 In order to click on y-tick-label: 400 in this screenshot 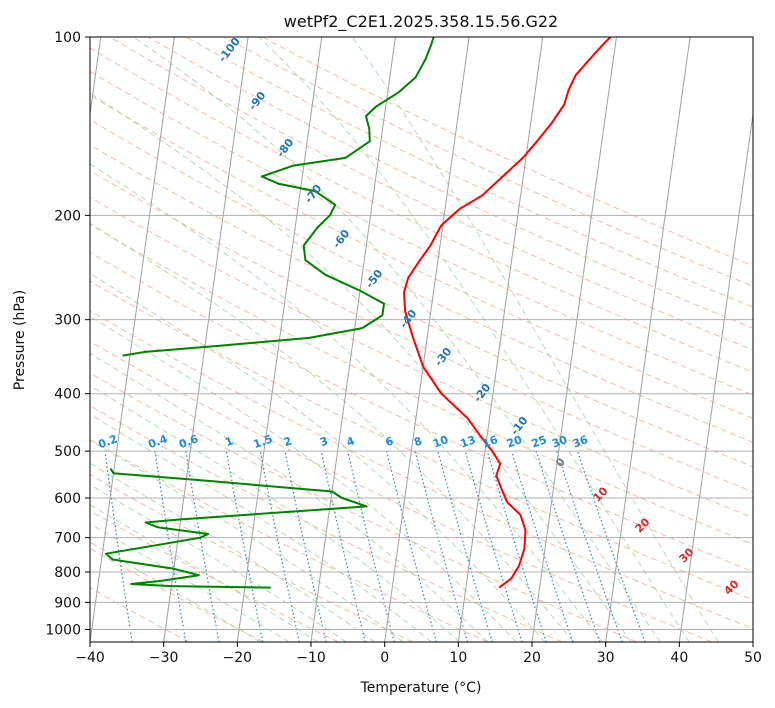, I will do `click(67, 395)`.